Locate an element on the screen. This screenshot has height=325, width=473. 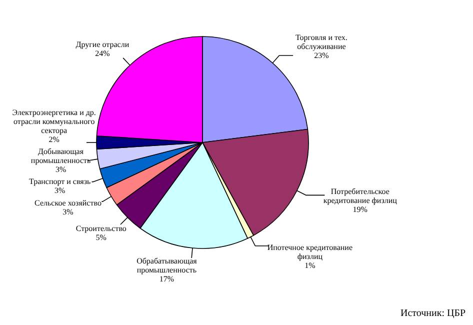
slice-label: Торговля и тех. обслуживание is located at coordinates (322, 41).